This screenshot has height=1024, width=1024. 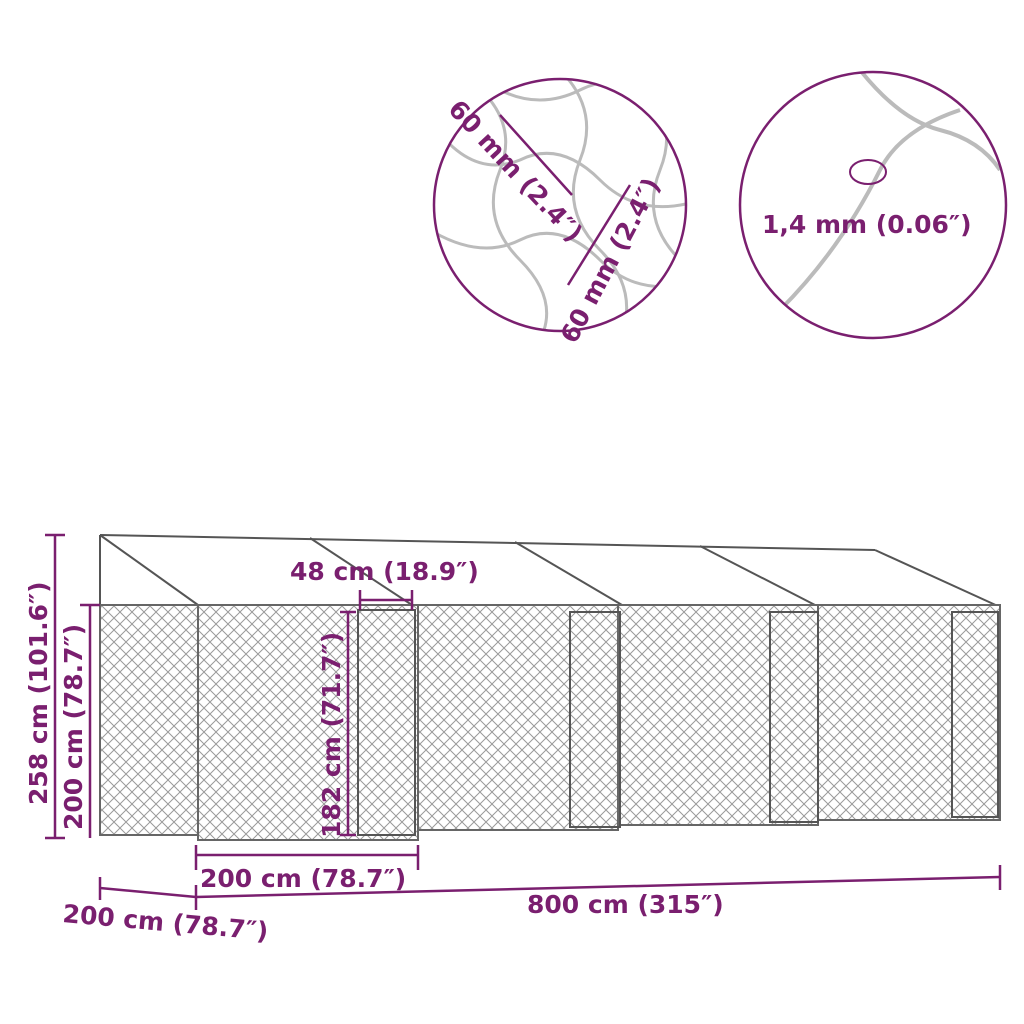 What do you see at coordinates (38, 693) in the screenshot?
I see `total-height-label: 258 cm (101.6″)` at bounding box center [38, 693].